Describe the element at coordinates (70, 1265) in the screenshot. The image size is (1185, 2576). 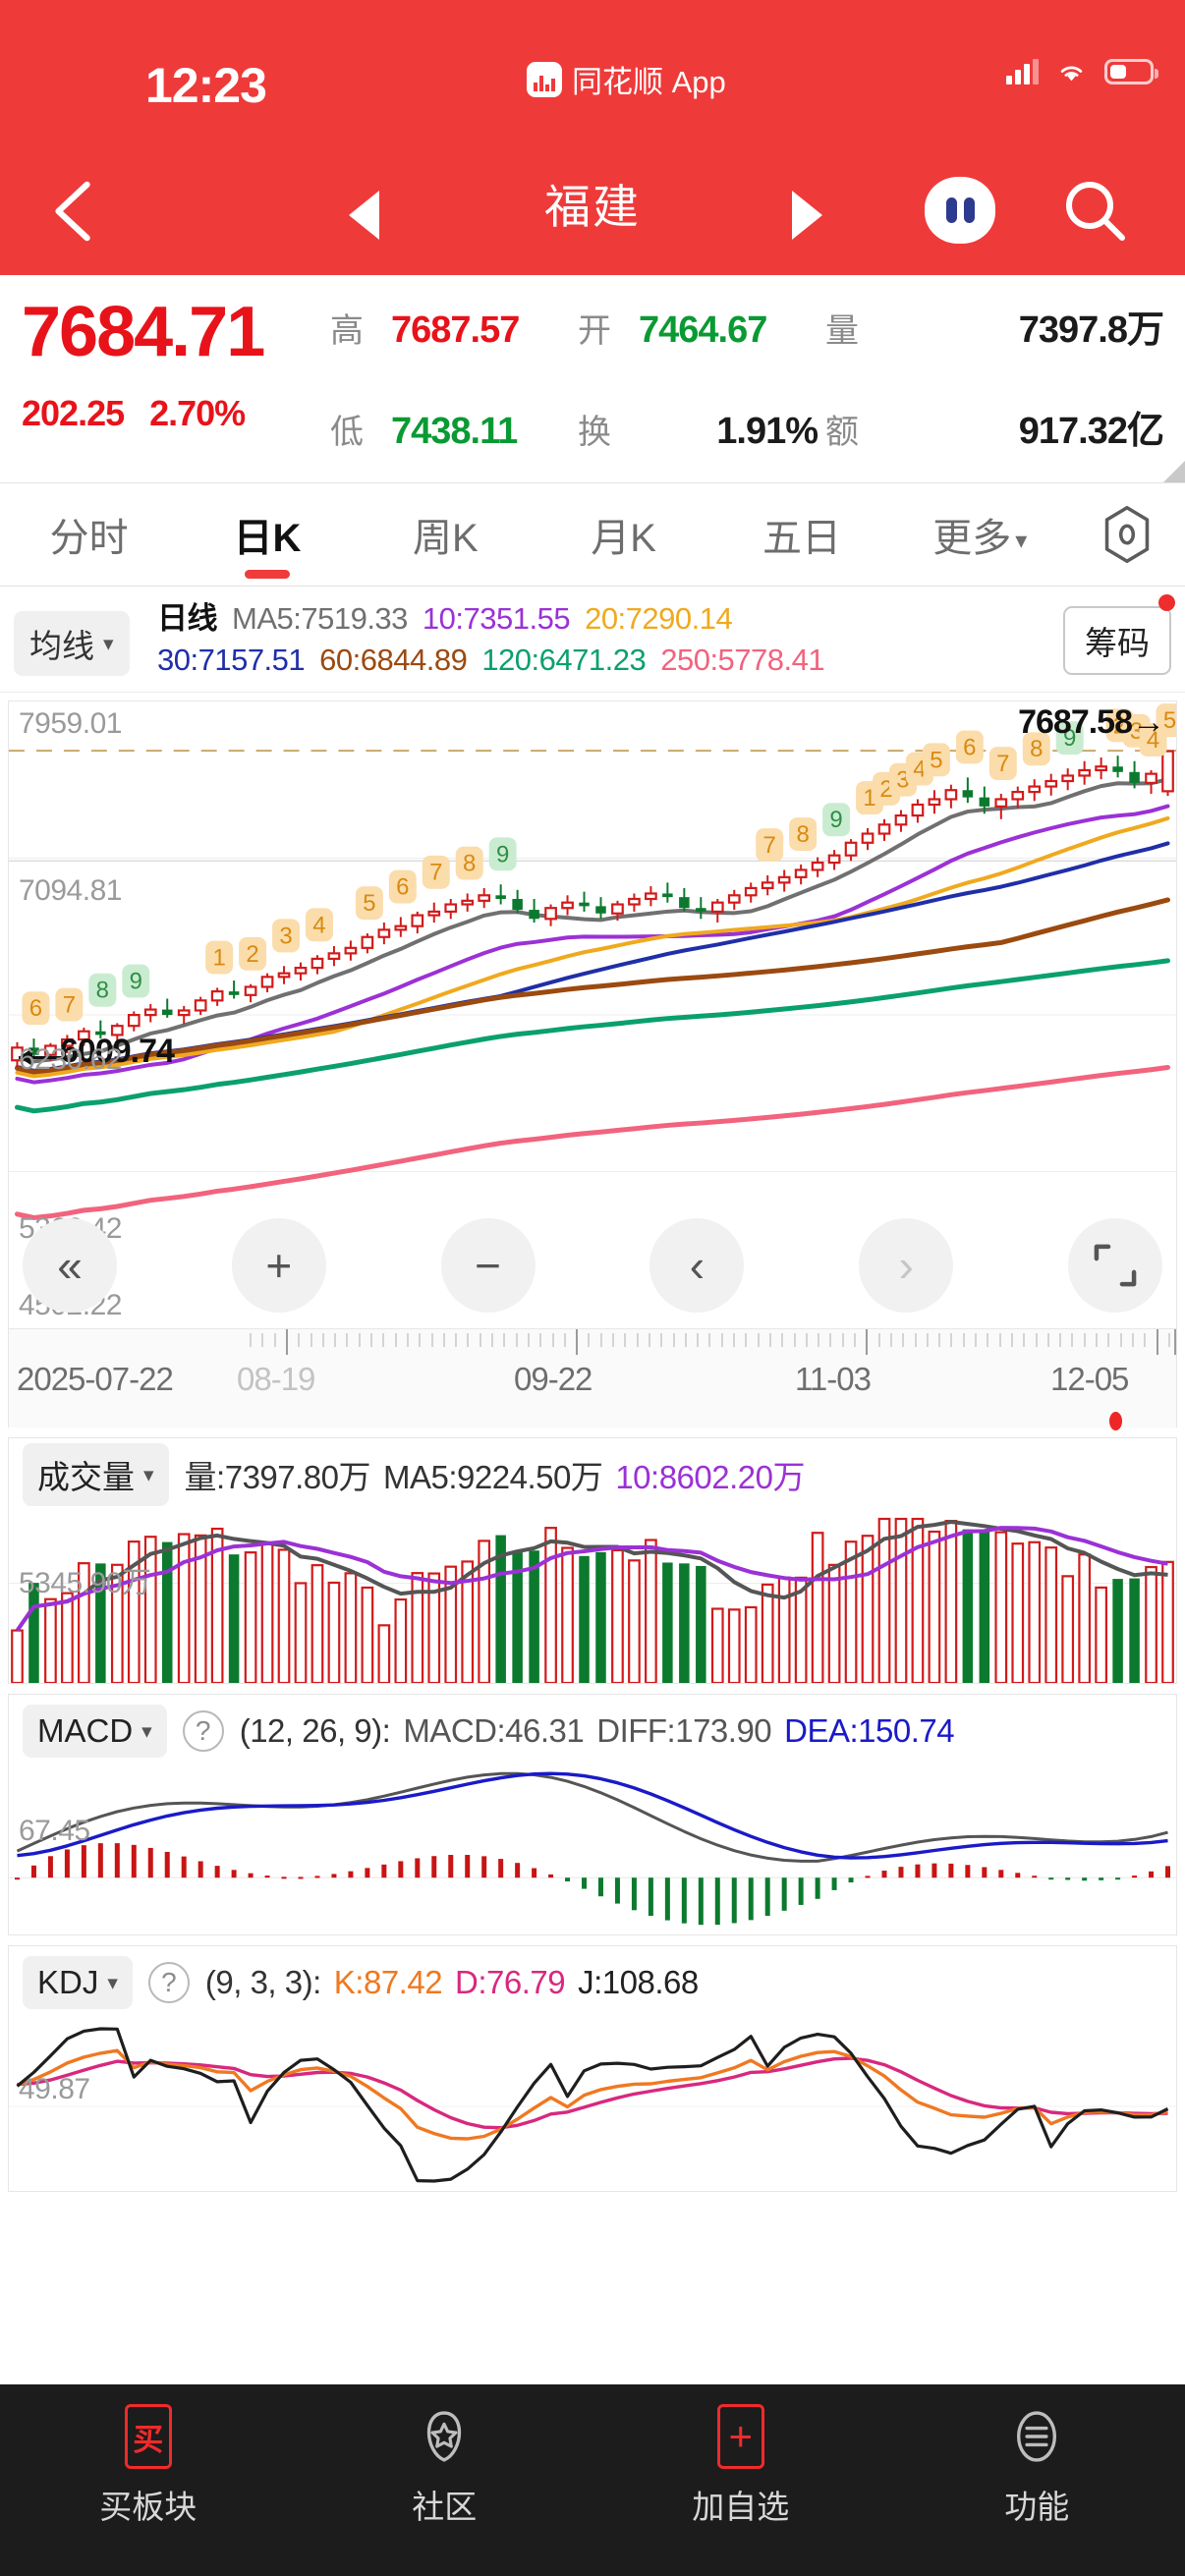
I see `rewind-icon: «` at that location.